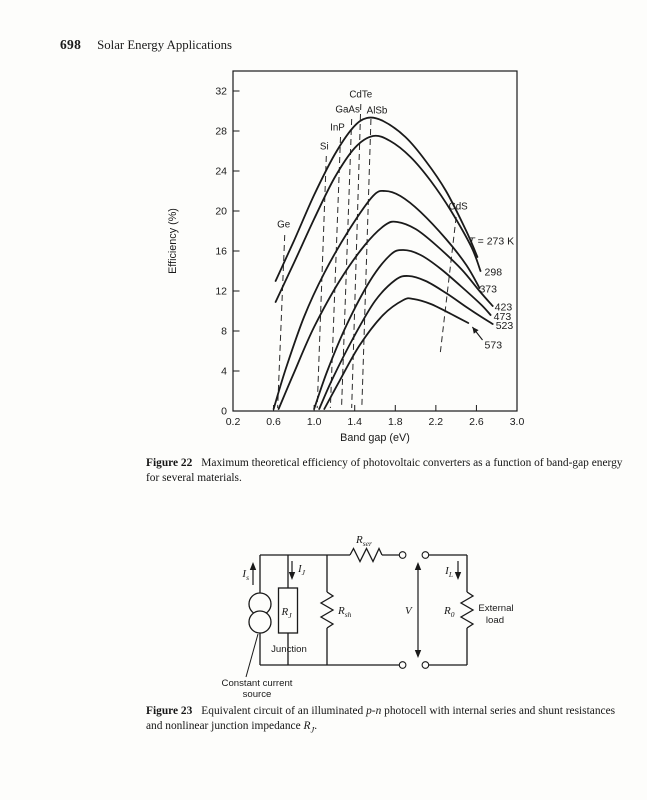  Describe the element at coordinates (289, 649) in the screenshot. I see `label-junction: Junction` at that location.